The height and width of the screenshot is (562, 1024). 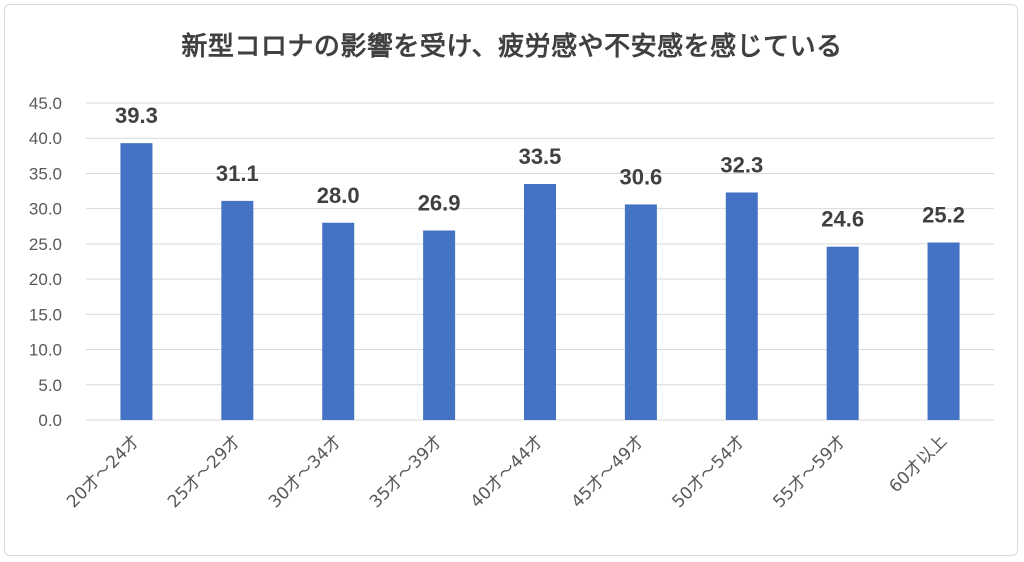 What do you see at coordinates (608, 471) in the screenshot?
I see `x-category-label: 45才～49才` at bounding box center [608, 471].